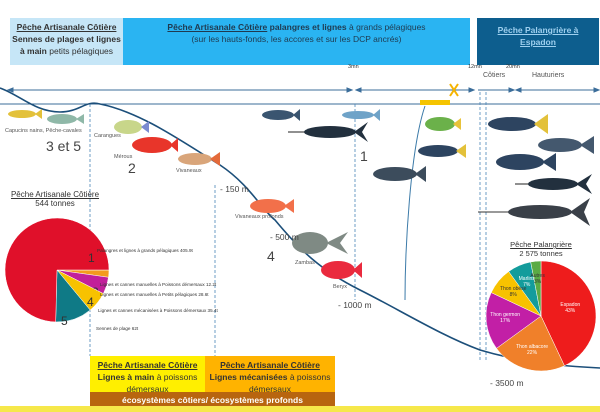 This screenshot has width=600, height=412. Describe the element at coordinates (248, 377) in the screenshot. I see `box-line-bold: Lignes mécanisées` at that location.